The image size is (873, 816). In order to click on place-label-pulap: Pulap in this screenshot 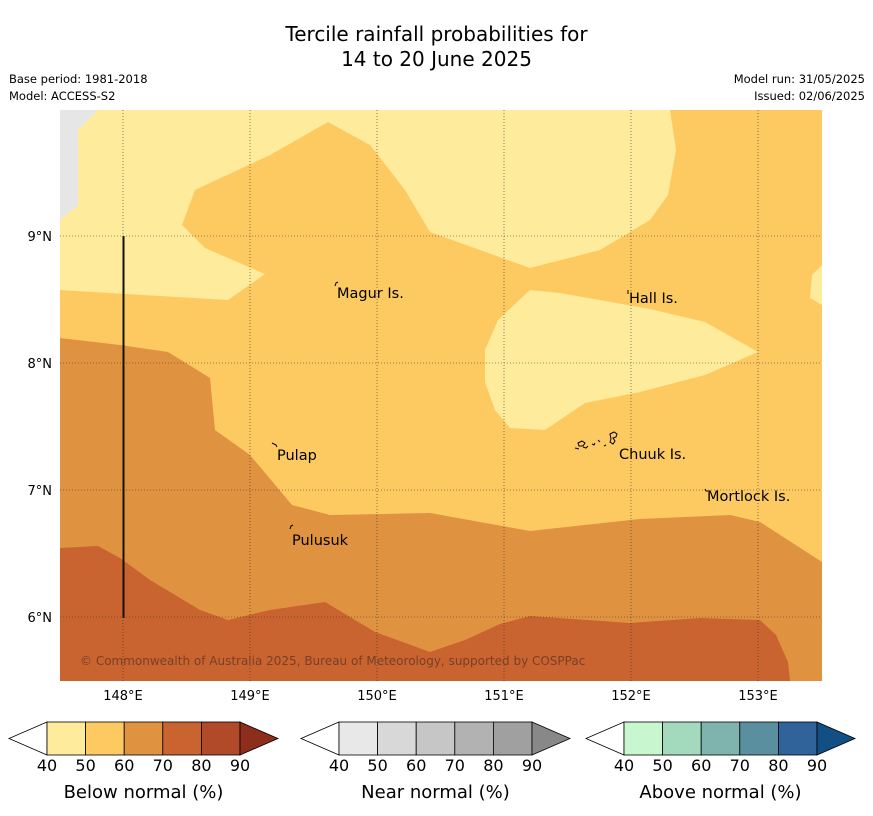, I will do `click(297, 456)`.